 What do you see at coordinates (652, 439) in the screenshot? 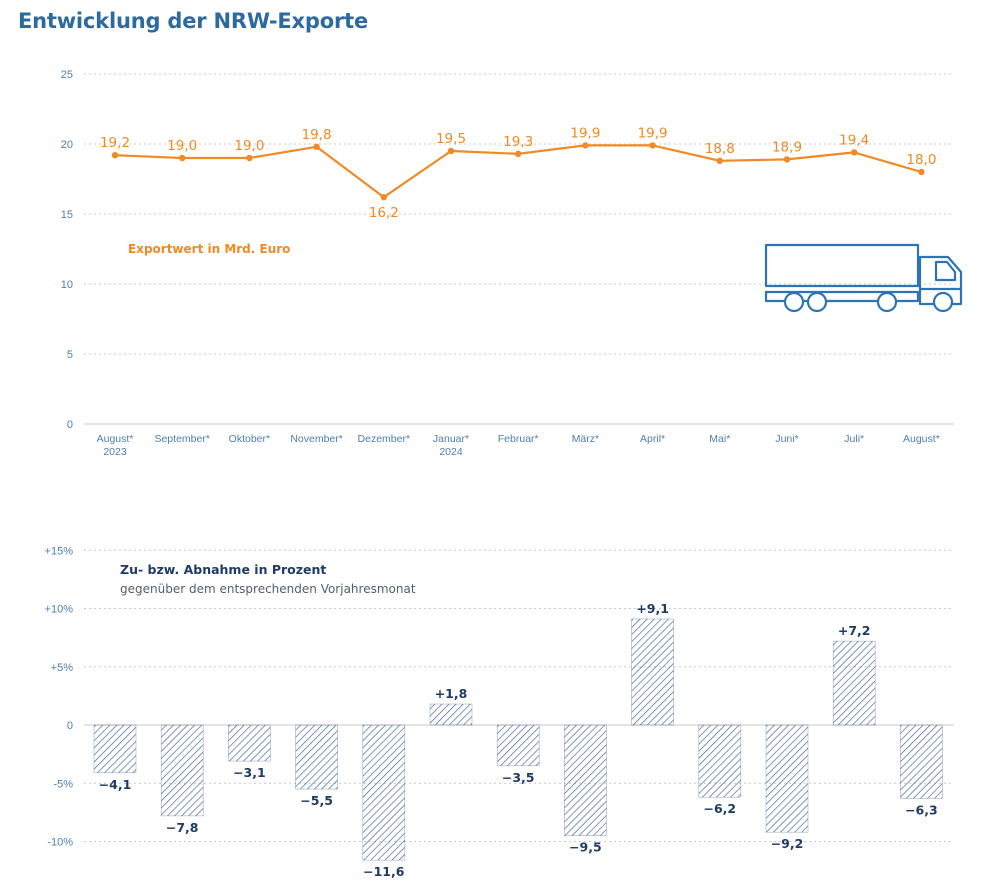
I see `x-tick-label: April*` at bounding box center [652, 439].